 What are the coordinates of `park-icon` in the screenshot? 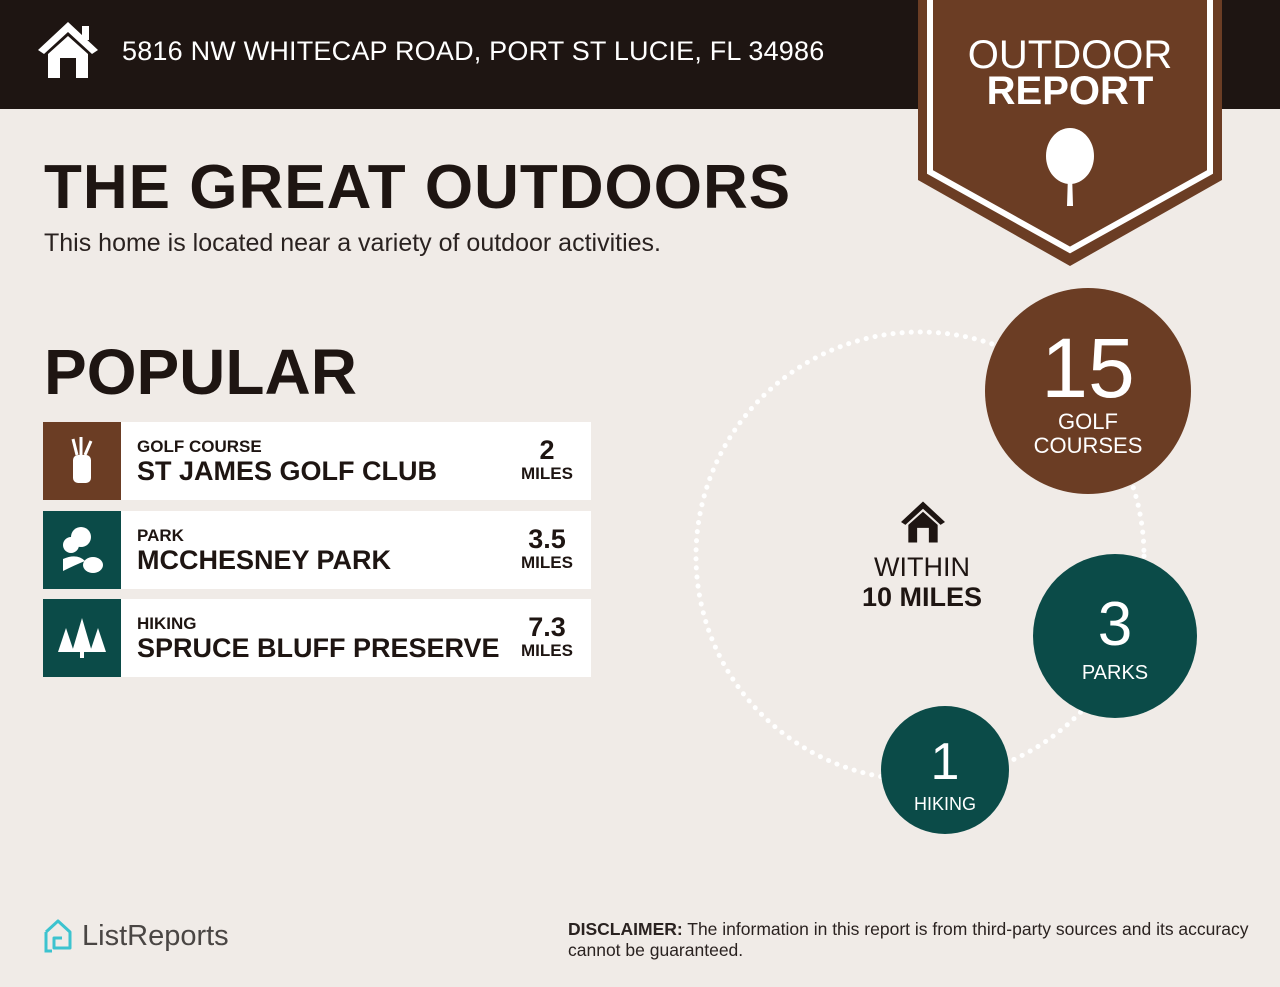 It's located at (82, 550).